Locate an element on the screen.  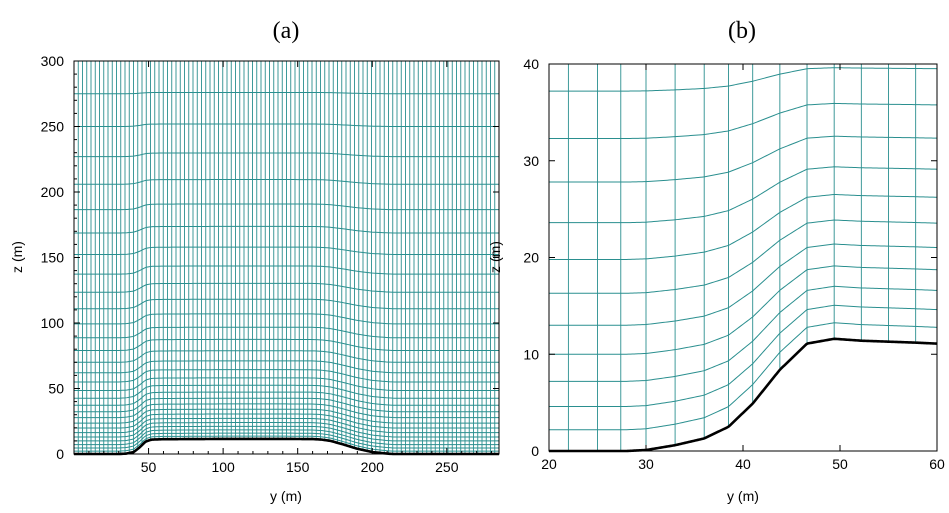
panel-b-y-axis-label: z (m) is located at coordinates (495, 257).